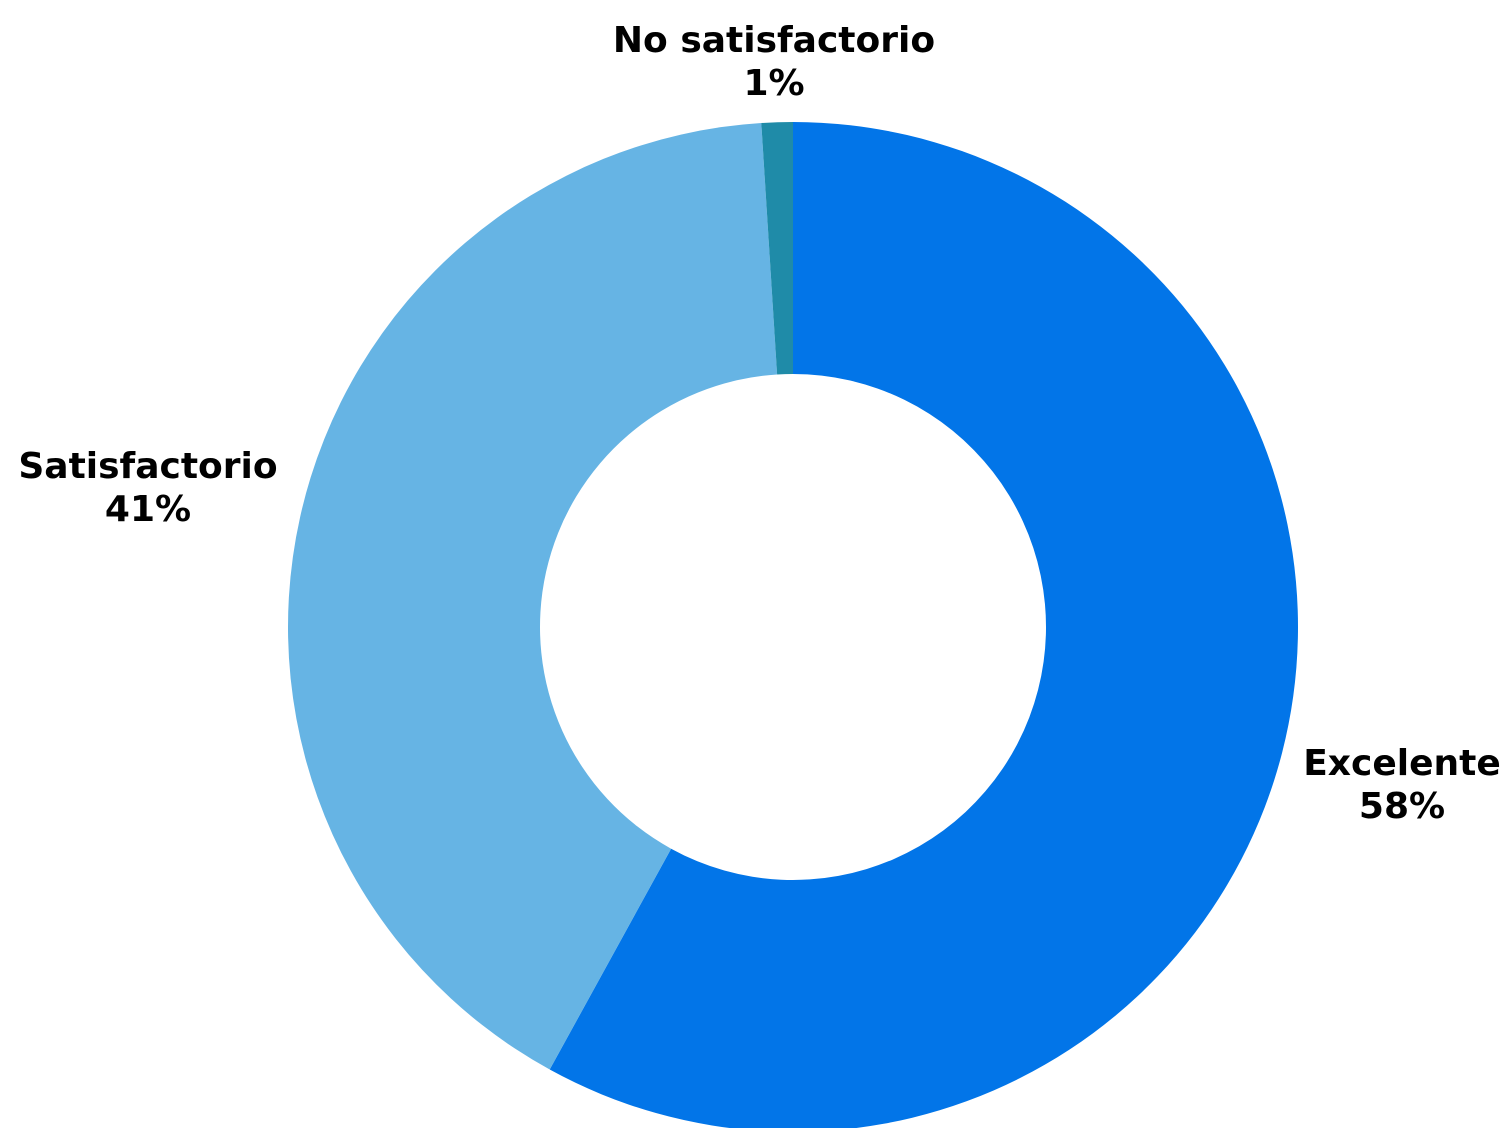 The image size is (1502, 1128). What do you see at coordinates (147, 466) in the screenshot?
I see `slice-label-name: Satisfactorio` at bounding box center [147, 466].